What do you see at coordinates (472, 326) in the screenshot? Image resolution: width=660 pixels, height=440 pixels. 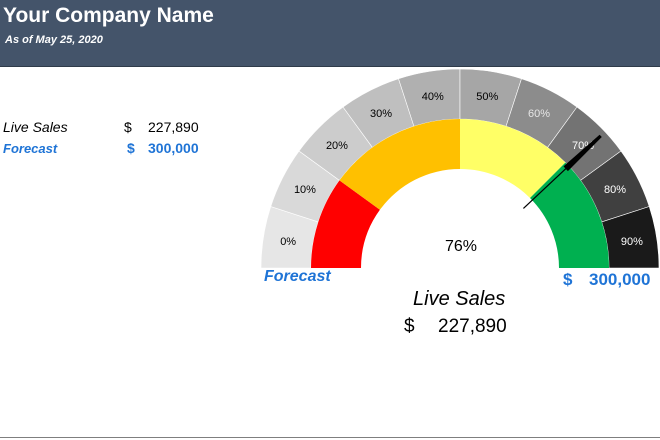 I see `gauge-live-value: 227,890` at bounding box center [472, 326].